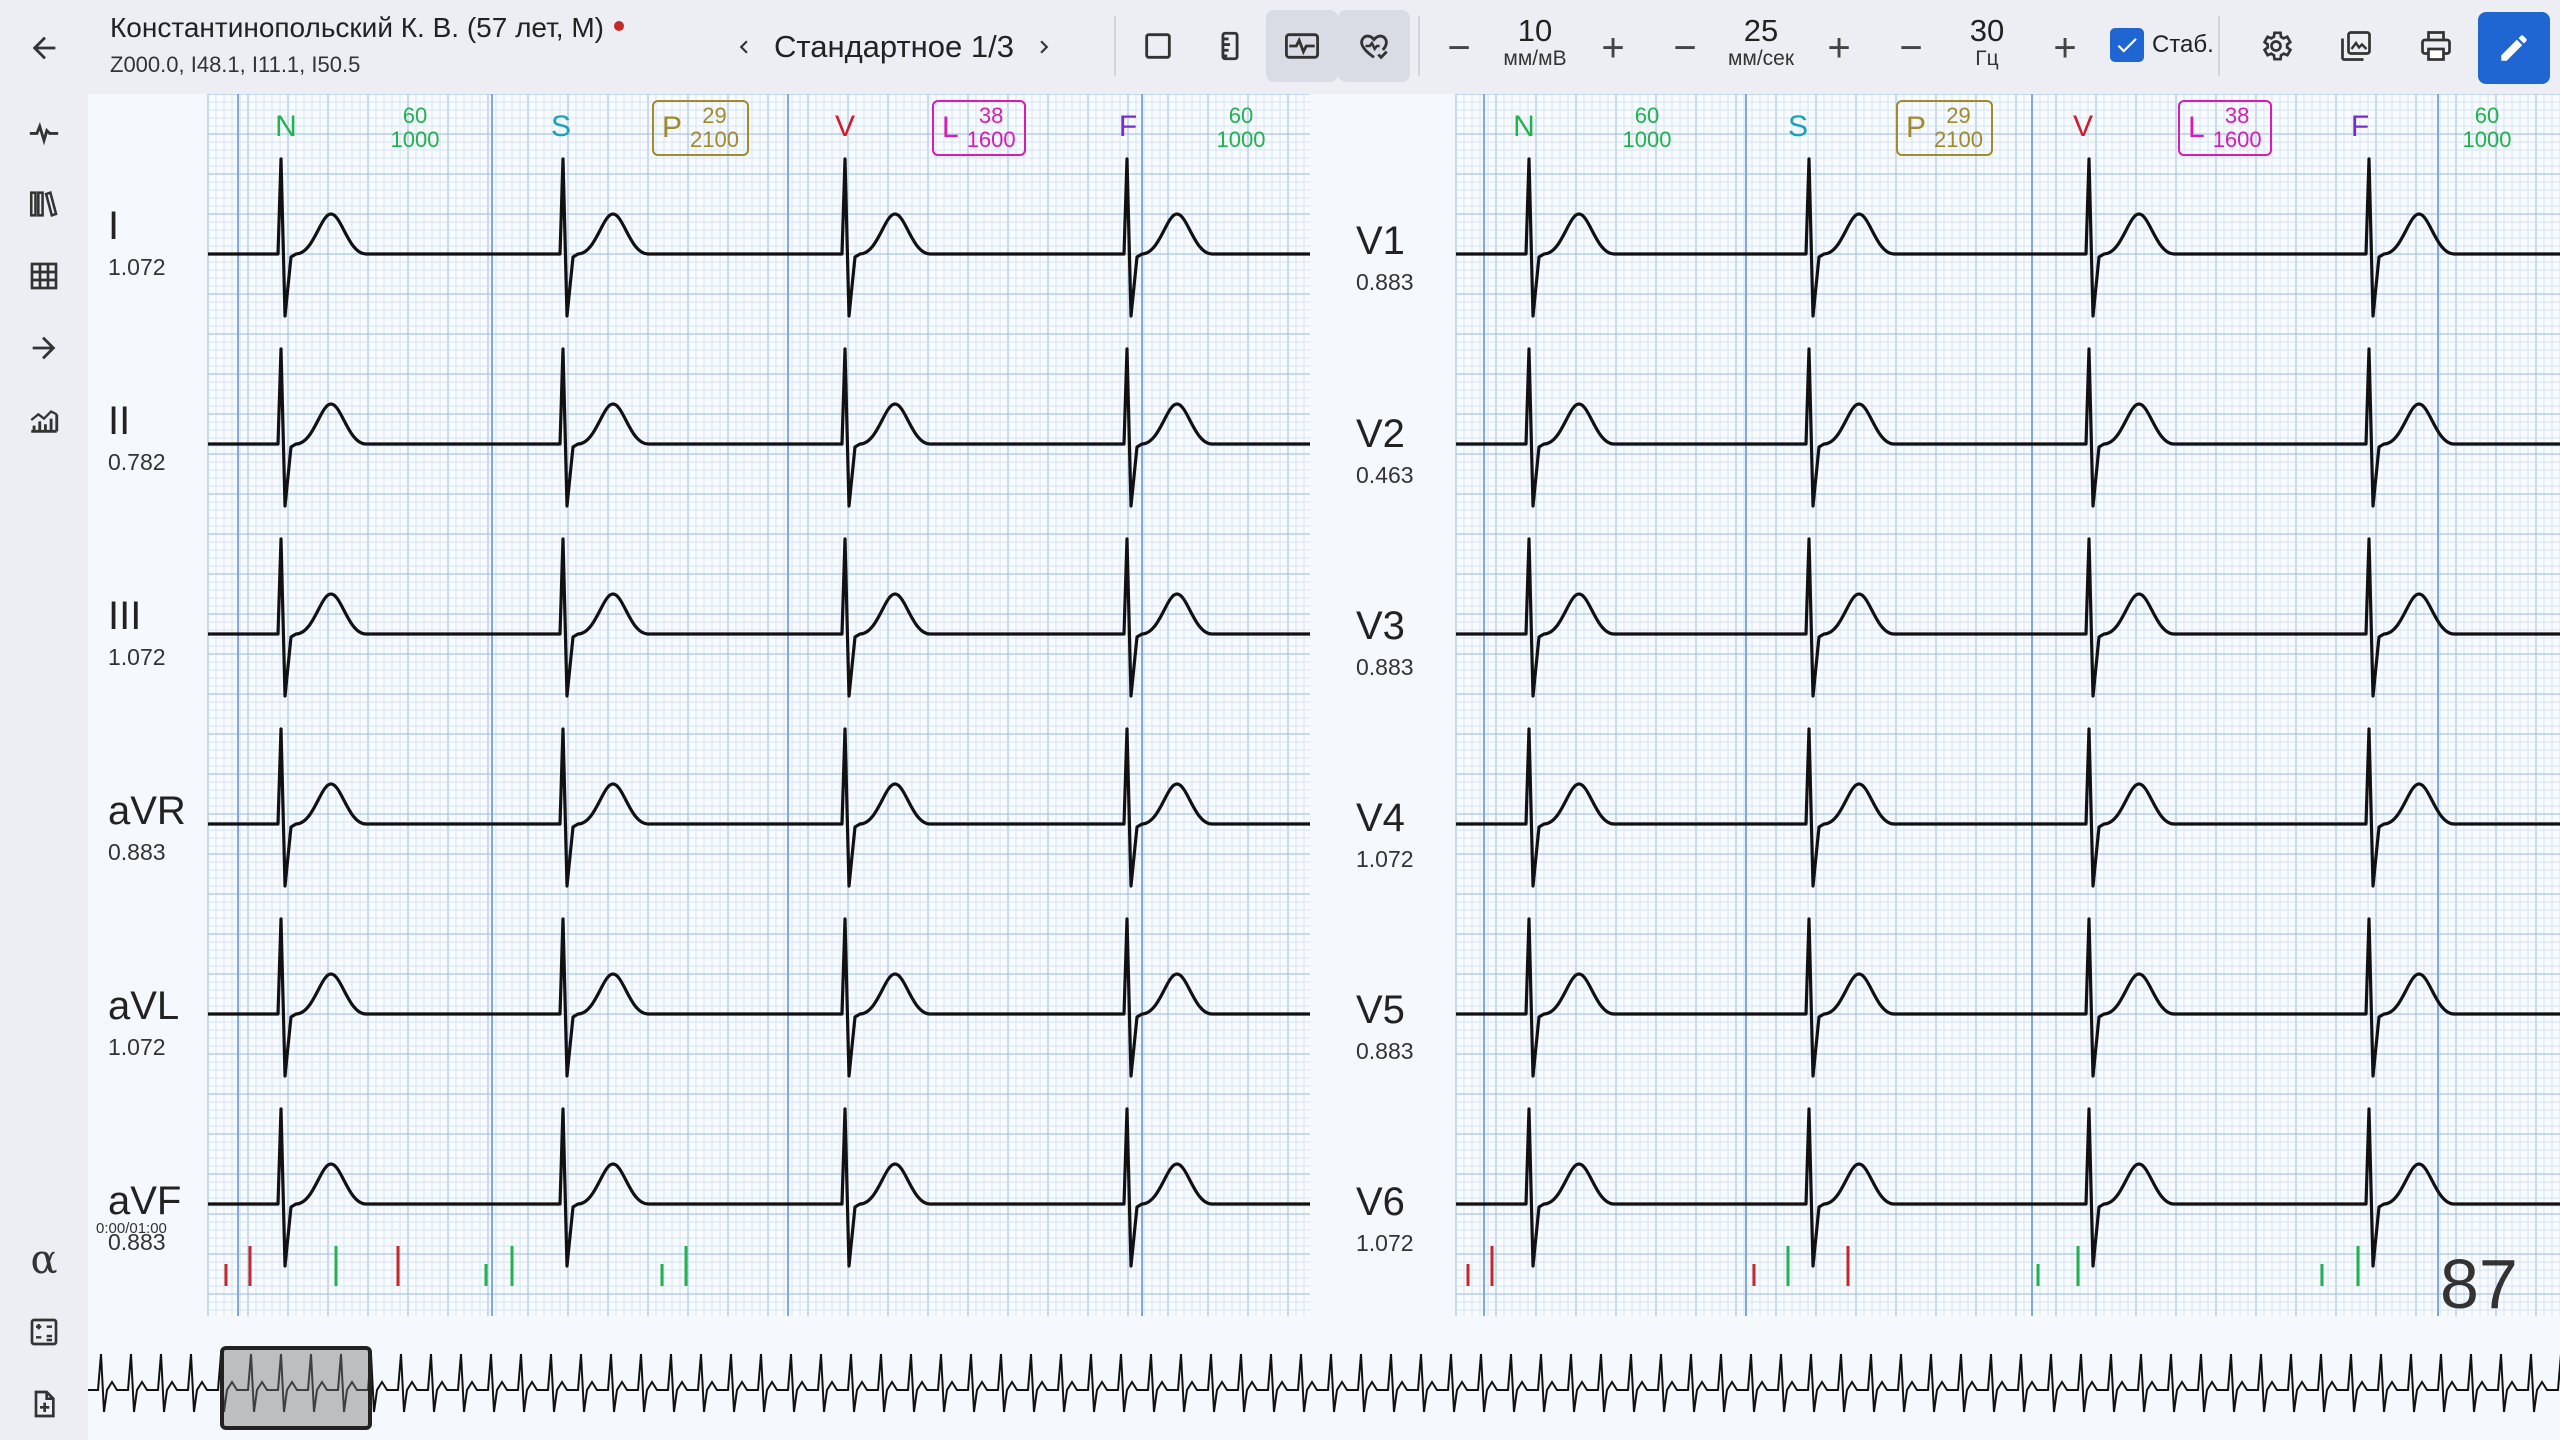  Describe the element at coordinates (1459, 47) in the screenshot. I see `amplitude-decrease-button: −` at that location.